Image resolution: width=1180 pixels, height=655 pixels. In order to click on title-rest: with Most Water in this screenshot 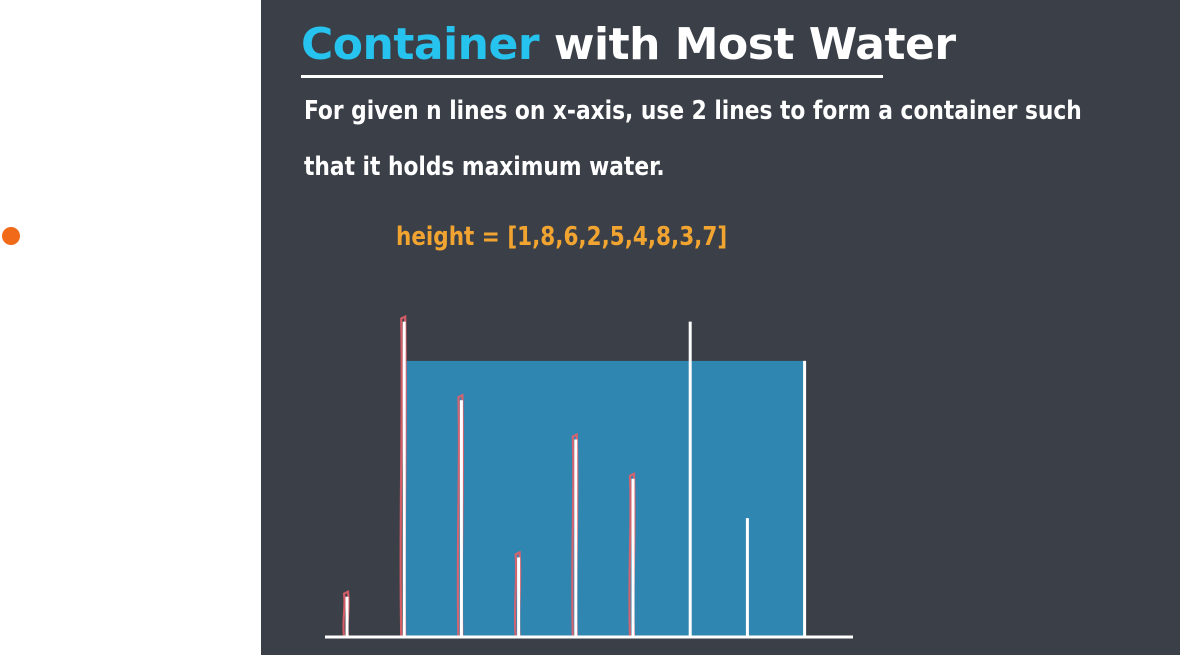, I will do `click(747, 44)`.